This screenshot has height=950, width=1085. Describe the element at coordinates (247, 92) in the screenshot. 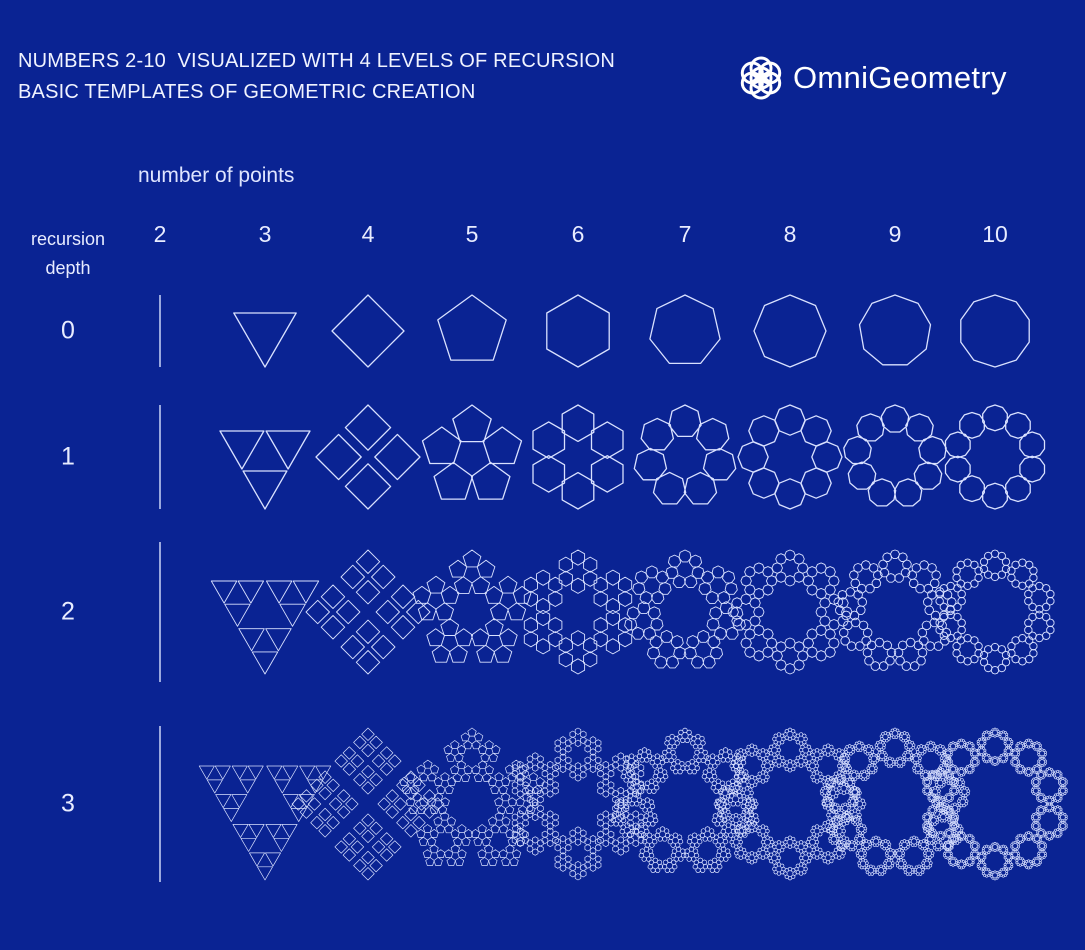

I see `title-line-2: BASIC TEMPLATES OF GEOMETRIC CREATION` at that location.